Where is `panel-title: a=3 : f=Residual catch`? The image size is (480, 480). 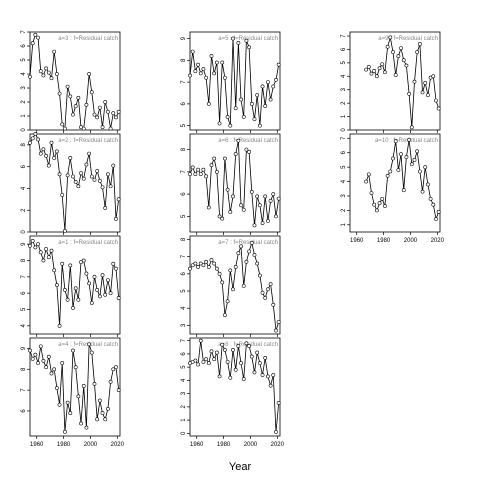
panel-title: a=3 : f=Residual catch is located at coordinates (88, 39).